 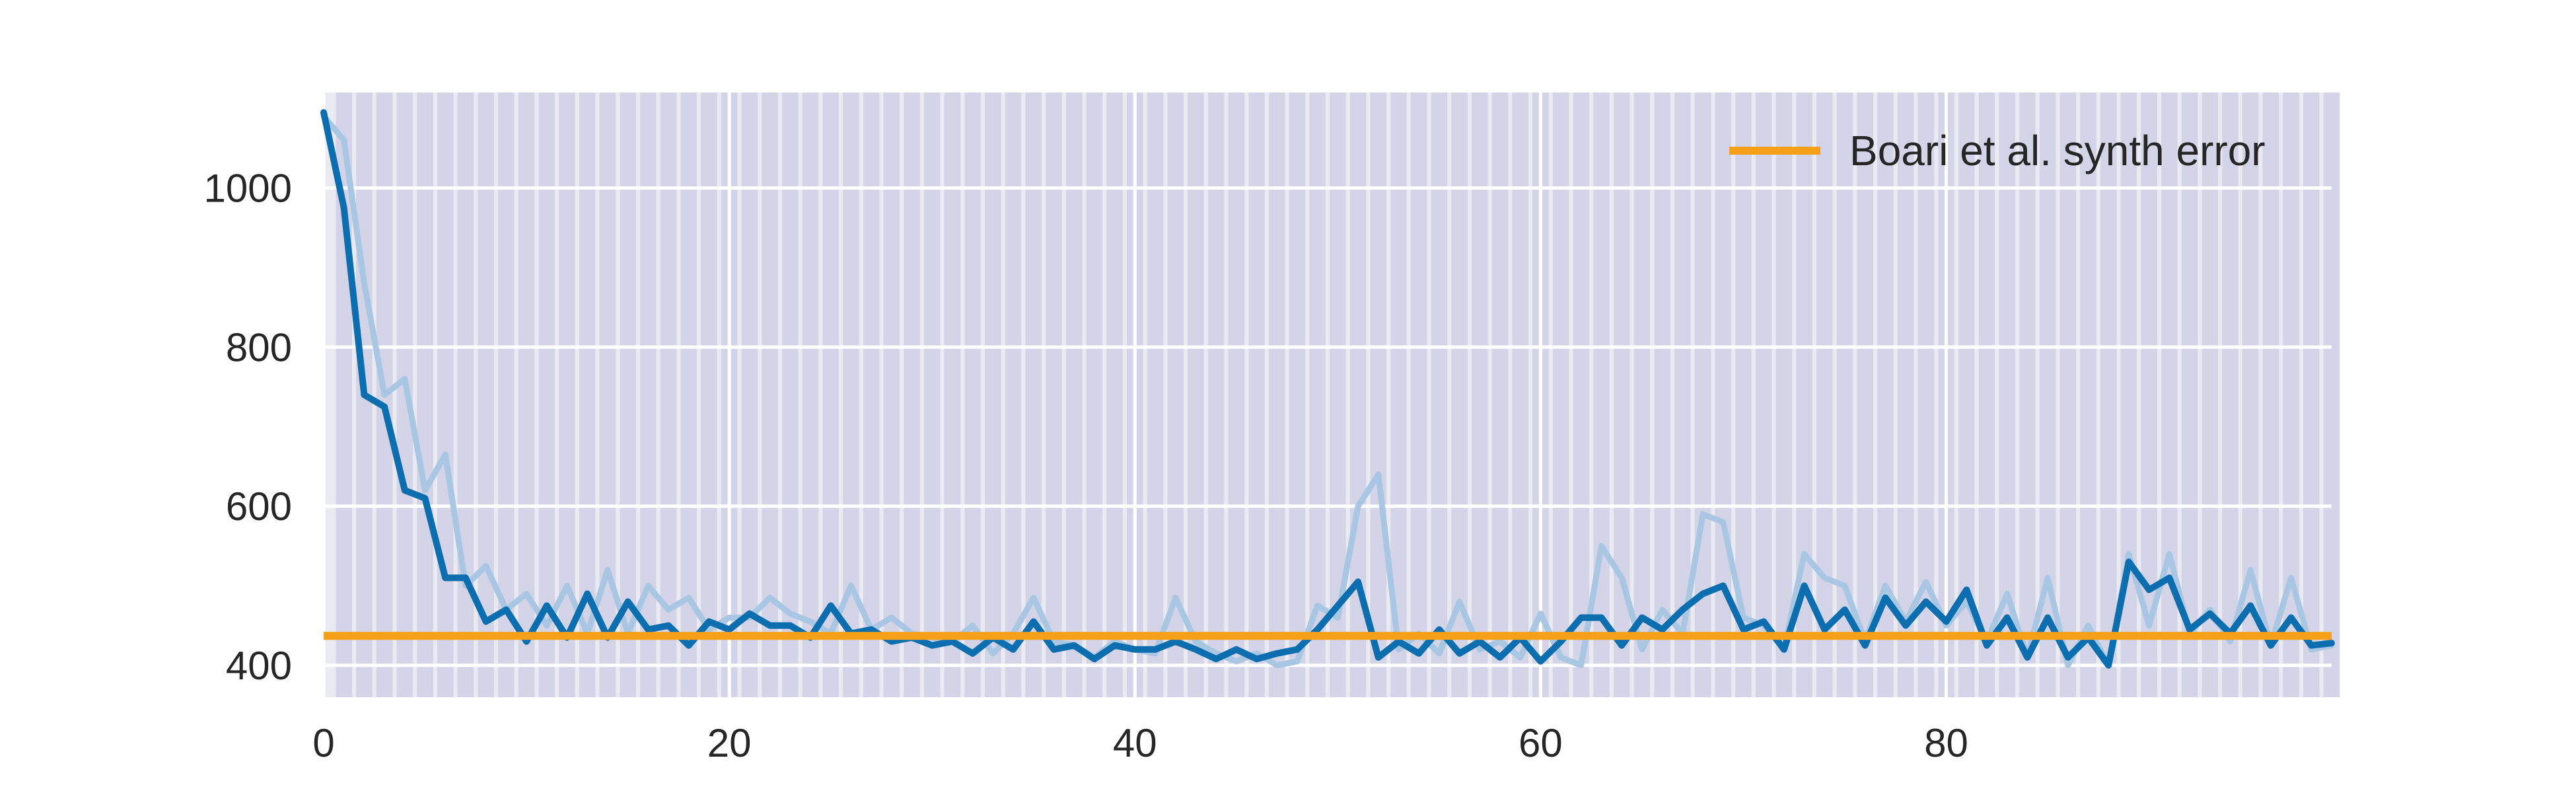 What do you see at coordinates (248, 427) in the screenshot?
I see `y-axis-ticks: 400 600 800 1000` at bounding box center [248, 427].